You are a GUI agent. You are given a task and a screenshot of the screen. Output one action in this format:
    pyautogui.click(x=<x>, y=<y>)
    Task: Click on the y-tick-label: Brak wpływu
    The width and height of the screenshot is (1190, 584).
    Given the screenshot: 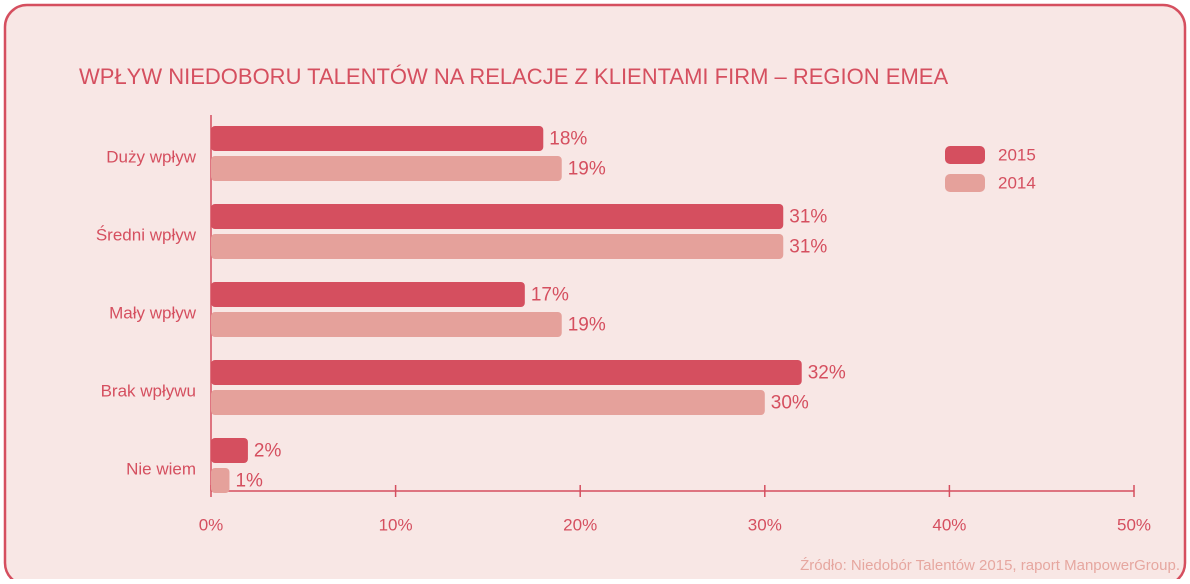 What is the action you would take?
    pyautogui.click(x=148, y=390)
    